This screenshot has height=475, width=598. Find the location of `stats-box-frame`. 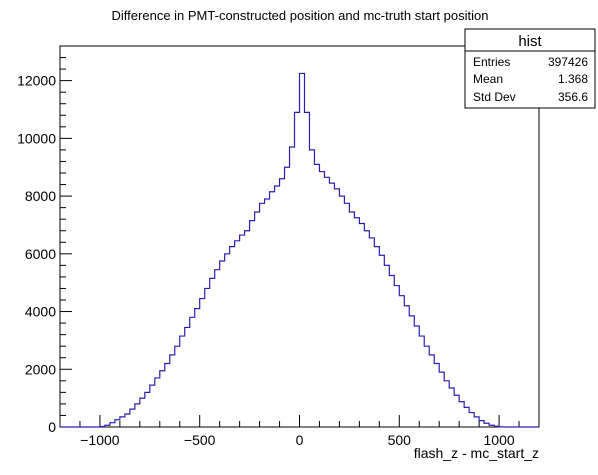

stats-box-frame is located at coordinates (530, 68).